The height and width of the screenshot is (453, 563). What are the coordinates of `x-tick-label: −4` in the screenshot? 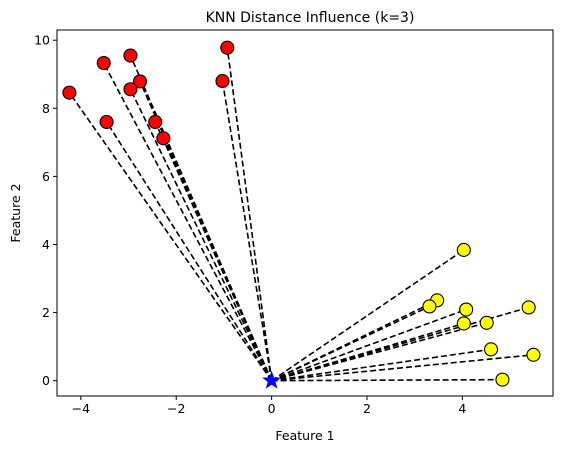 It's located at (81, 408).